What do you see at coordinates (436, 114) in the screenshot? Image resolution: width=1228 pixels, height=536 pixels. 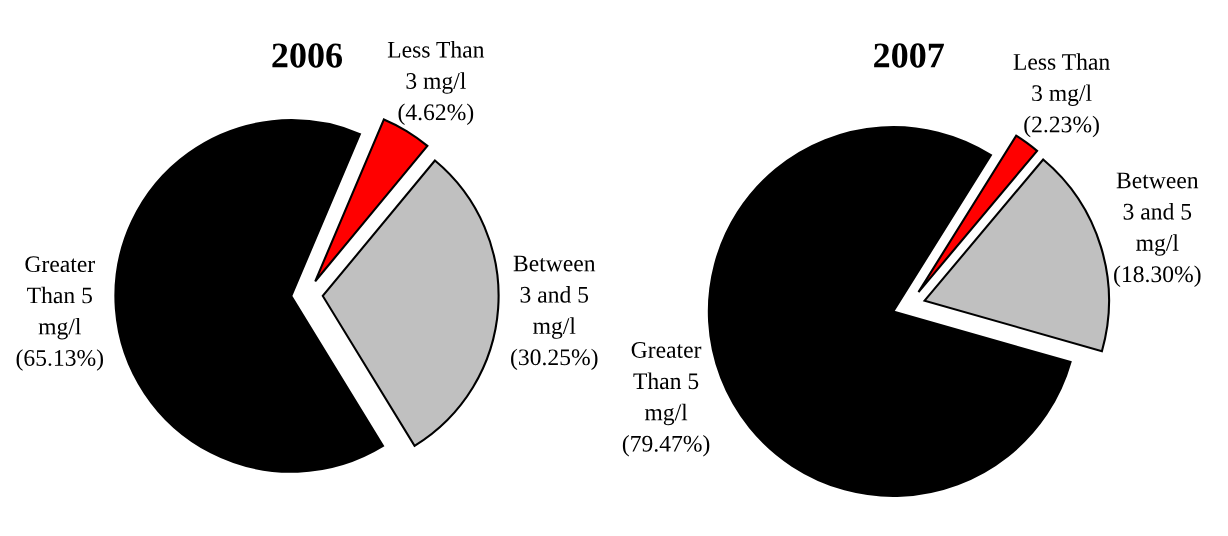 I see `data-label: (4.62%)` at bounding box center [436, 114].